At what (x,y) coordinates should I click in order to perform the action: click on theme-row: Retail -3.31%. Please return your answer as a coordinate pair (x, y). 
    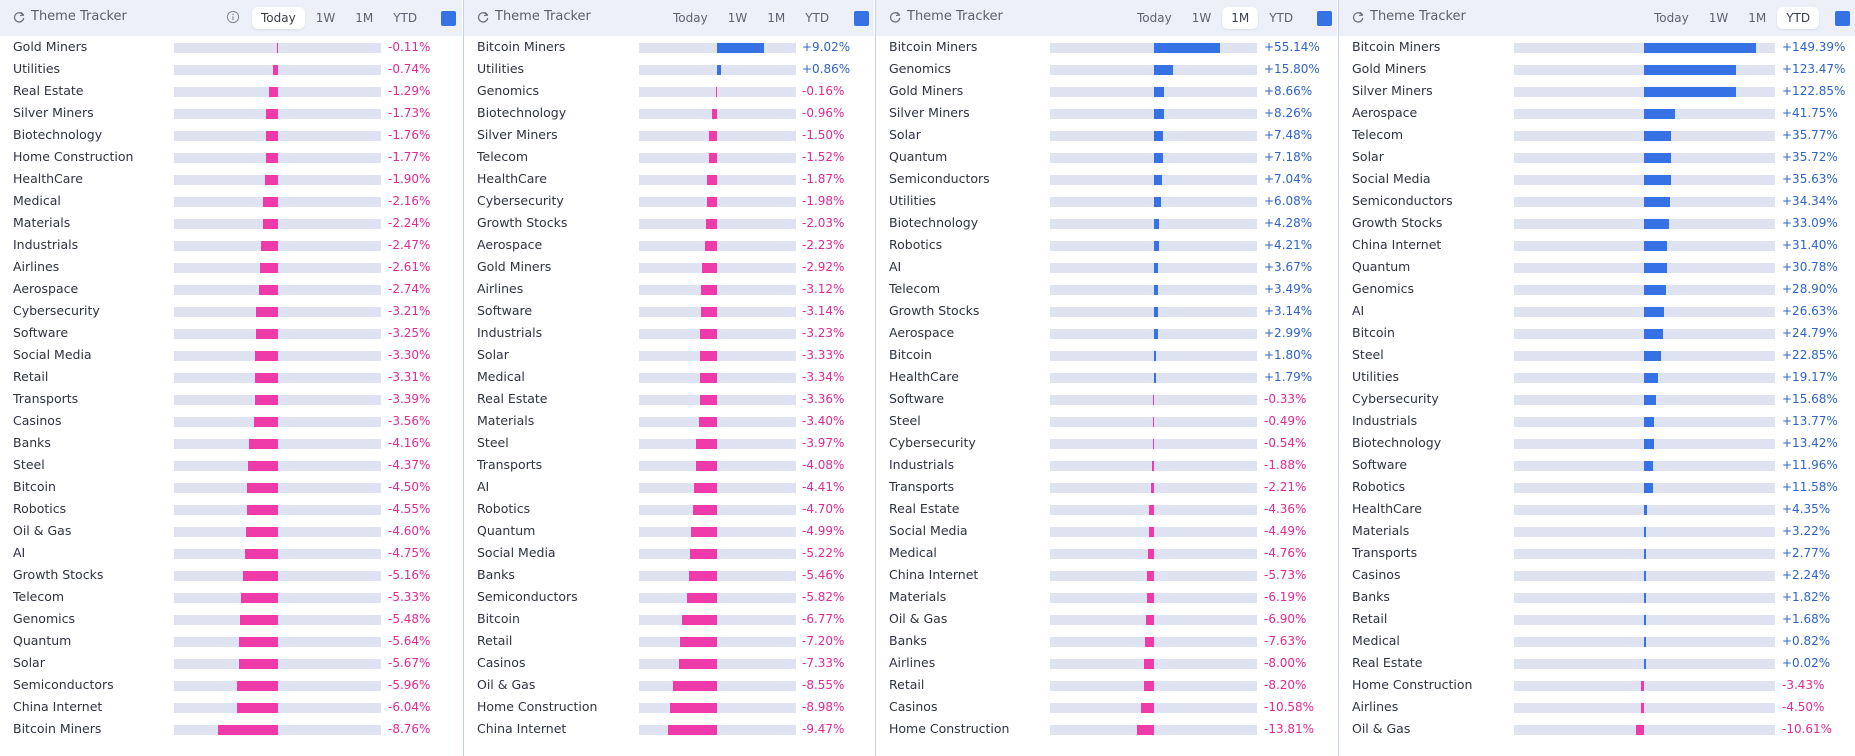
    Looking at the image, I should click on (231, 377).